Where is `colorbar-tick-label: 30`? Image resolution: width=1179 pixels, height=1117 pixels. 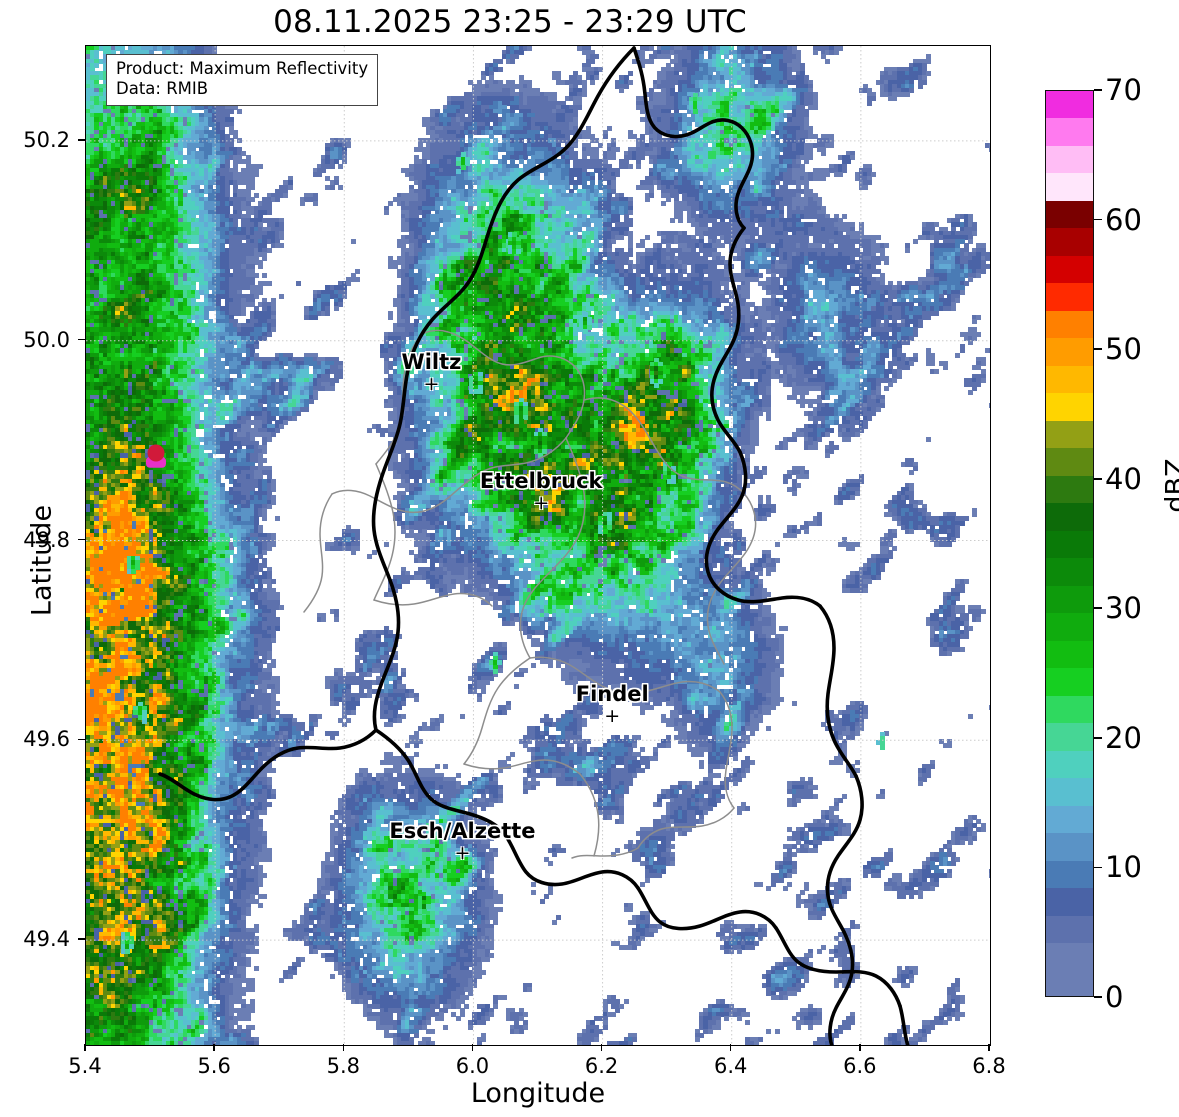
colorbar-tick-label: 30 is located at coordinates (1123, 608).